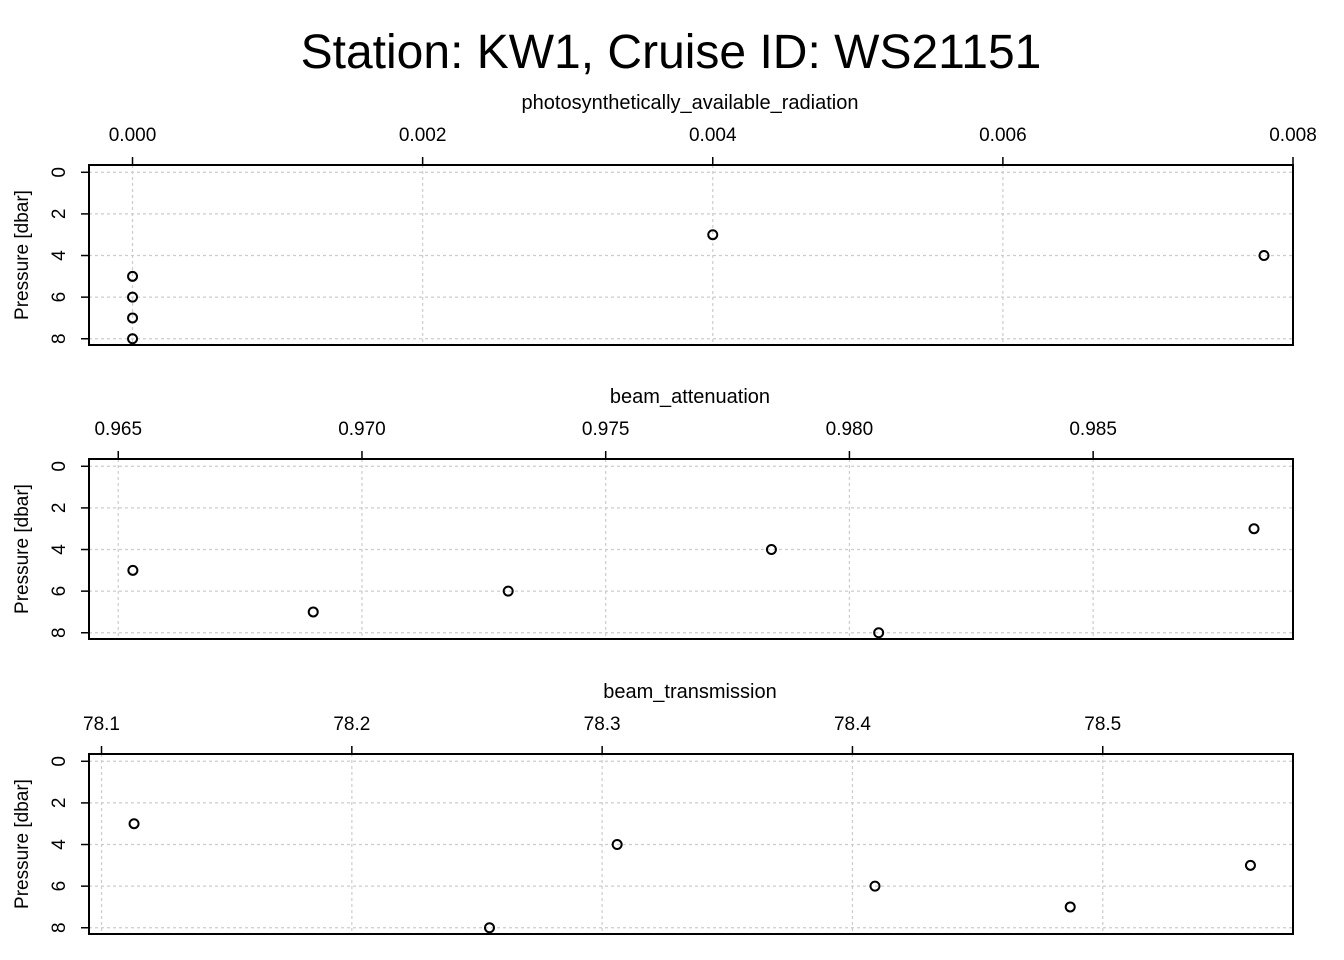 This screenshot has height=960, width=1344. What do you see at coordinates (1093, 429) in the screenshot?
I see `x-tick-label: 0.985` at bounding box center [1093, 429].